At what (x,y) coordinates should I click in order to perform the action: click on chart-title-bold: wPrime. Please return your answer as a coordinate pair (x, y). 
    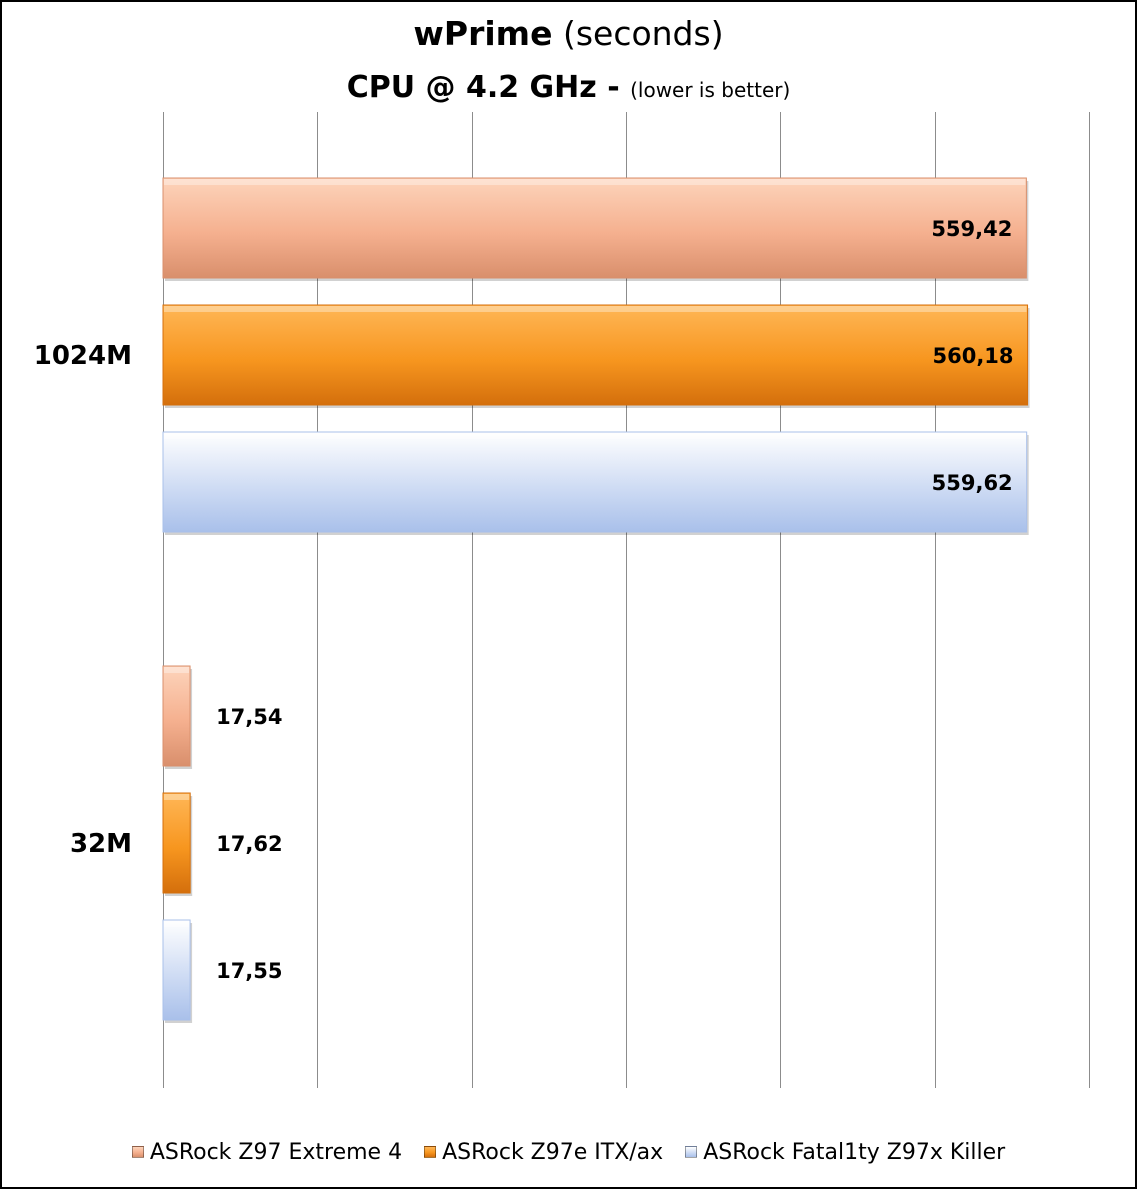
    Looking at the image, I should click on (483, 33).